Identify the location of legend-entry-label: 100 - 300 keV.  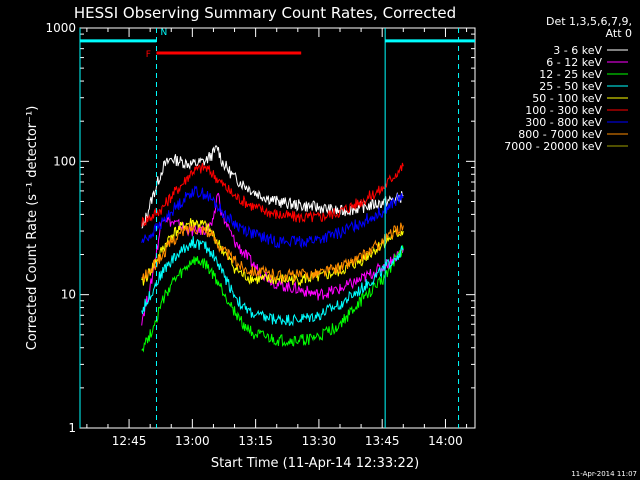
(563, 110).